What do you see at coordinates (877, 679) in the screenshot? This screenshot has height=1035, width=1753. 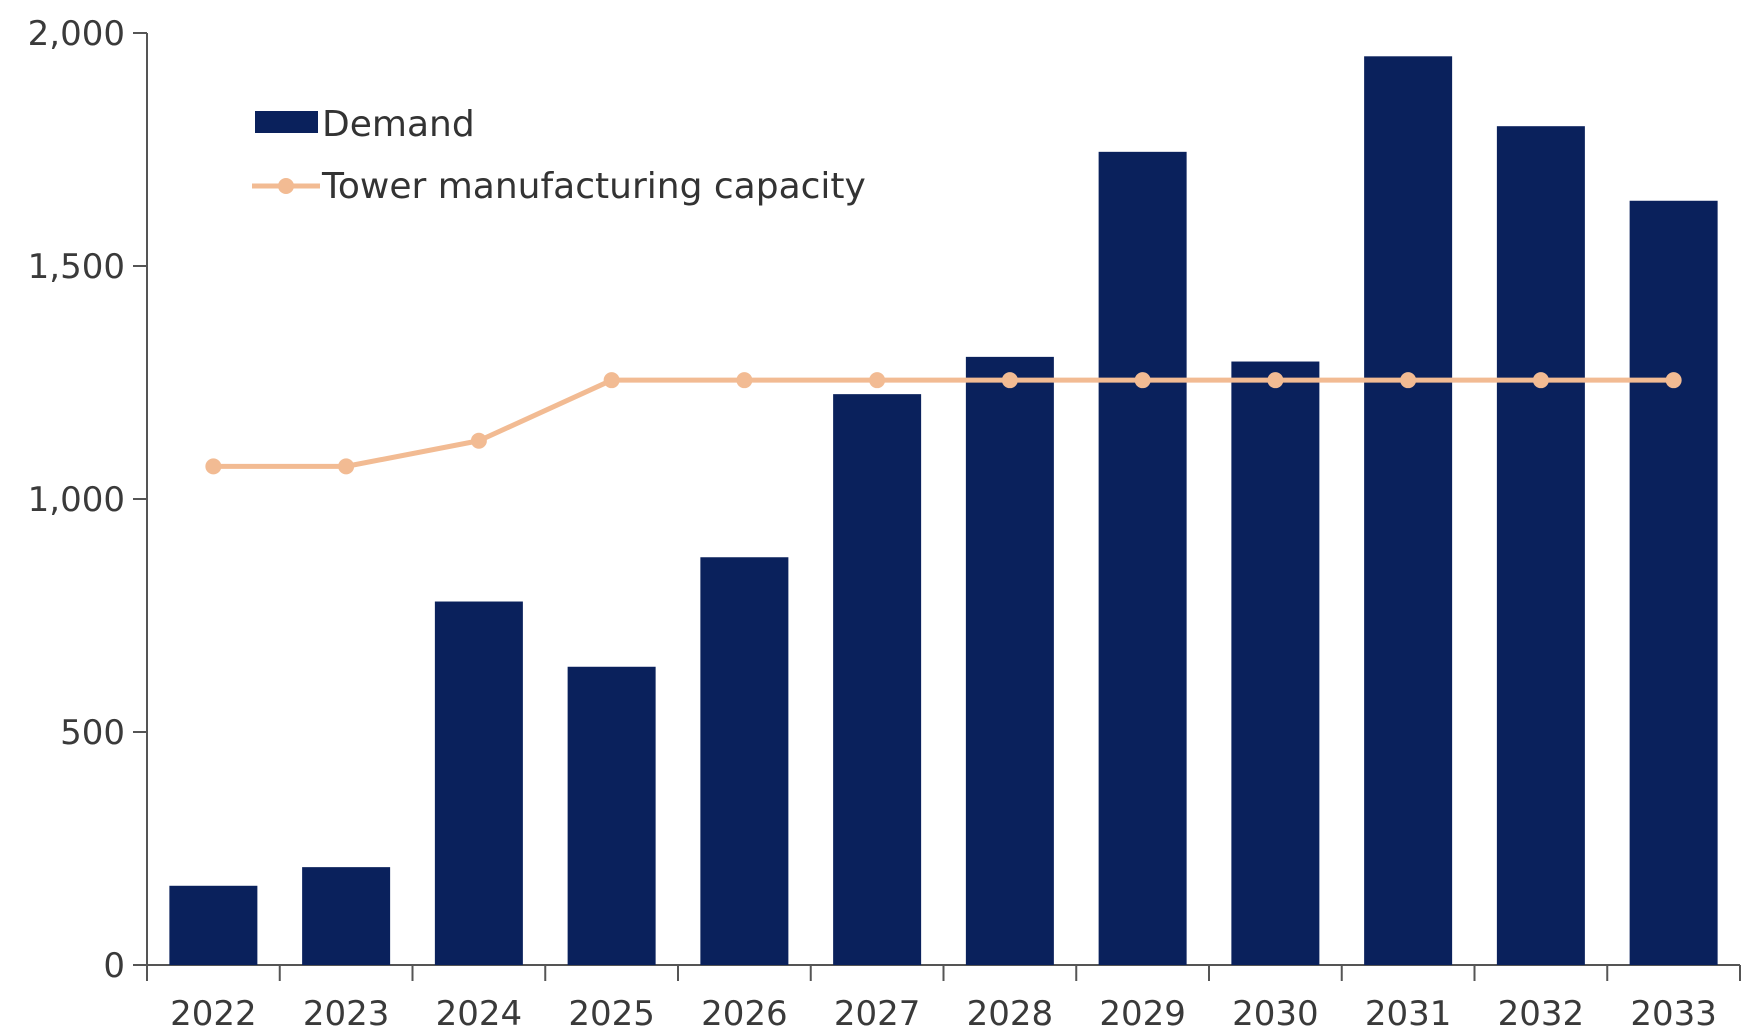 I see `bar-demand-2027` at bounding box center [877, 679].